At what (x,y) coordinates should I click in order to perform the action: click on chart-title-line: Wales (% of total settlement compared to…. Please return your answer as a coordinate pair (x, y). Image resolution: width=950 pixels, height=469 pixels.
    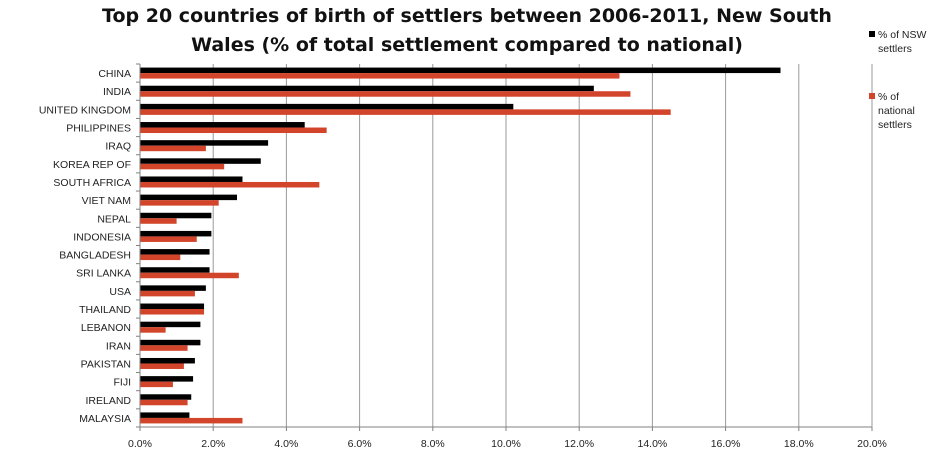
    Looking at the image, I should click on (467, 45).